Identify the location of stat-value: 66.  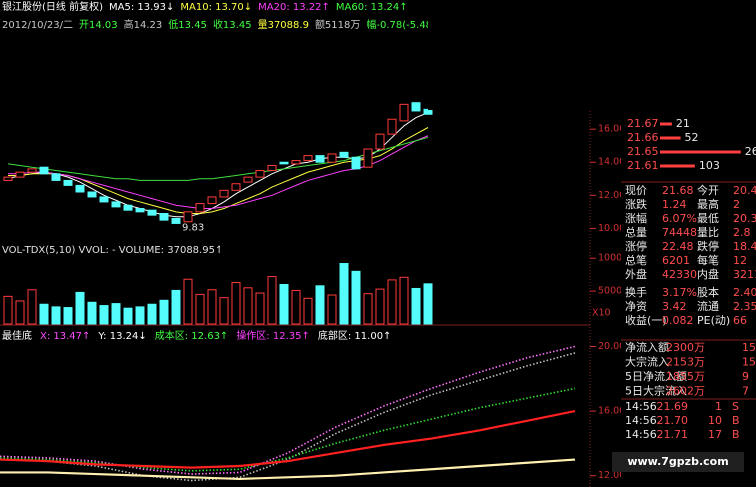
(740, 320).